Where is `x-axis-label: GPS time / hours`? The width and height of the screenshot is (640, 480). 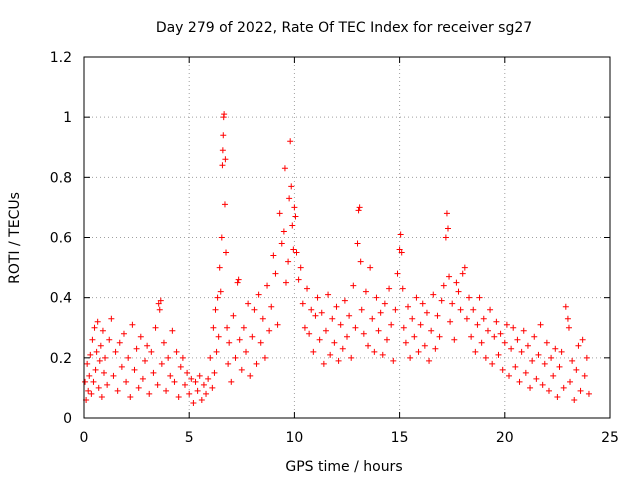 x-axis-label: GPS time / hours is located at coordinates (343, 467).